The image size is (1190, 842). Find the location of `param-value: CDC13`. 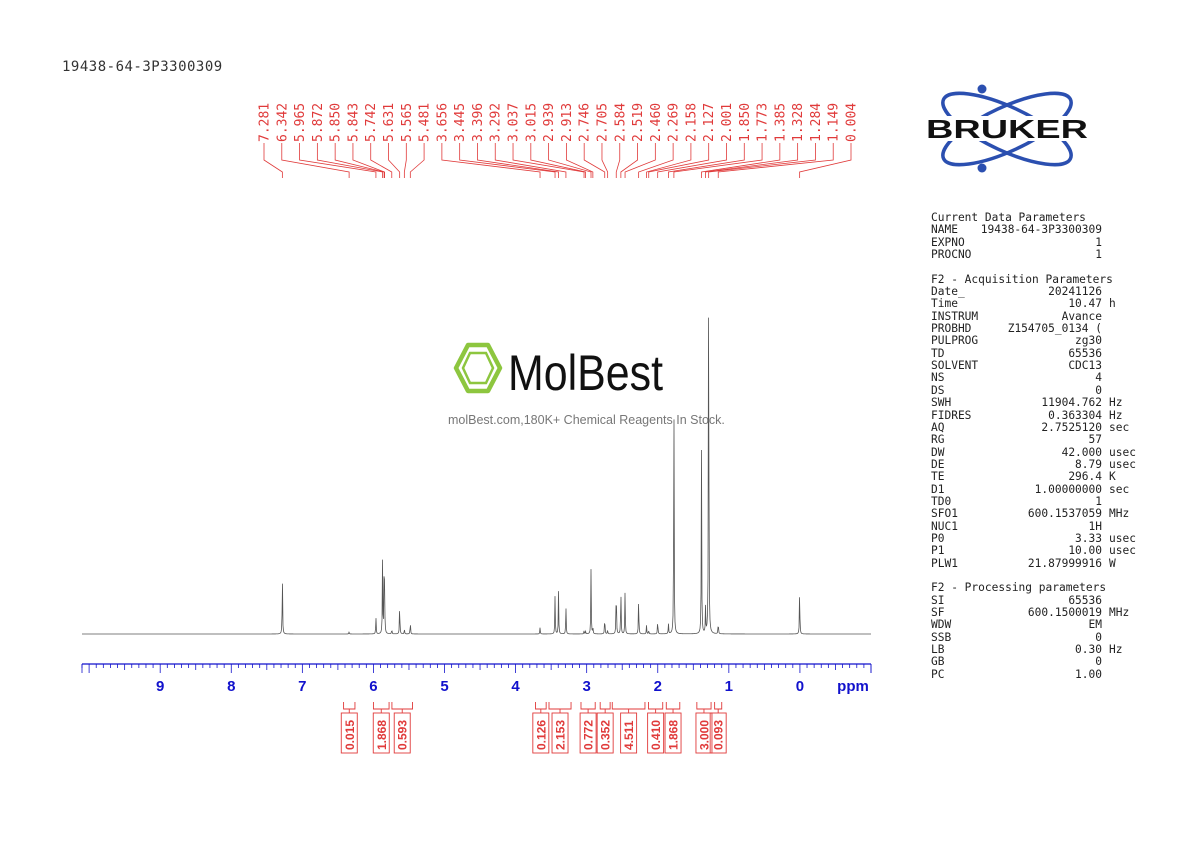

param-value: CDC13 is located at coordinates (1085, 366).